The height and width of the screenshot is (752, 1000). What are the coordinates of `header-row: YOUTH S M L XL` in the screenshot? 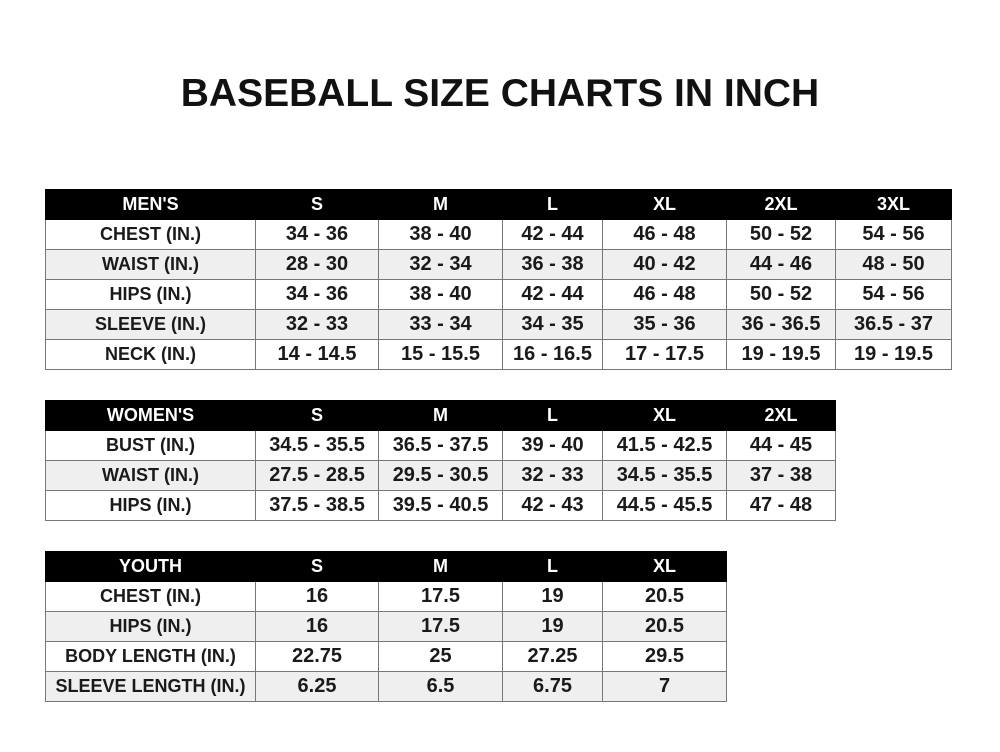 It's located at (386, 566).